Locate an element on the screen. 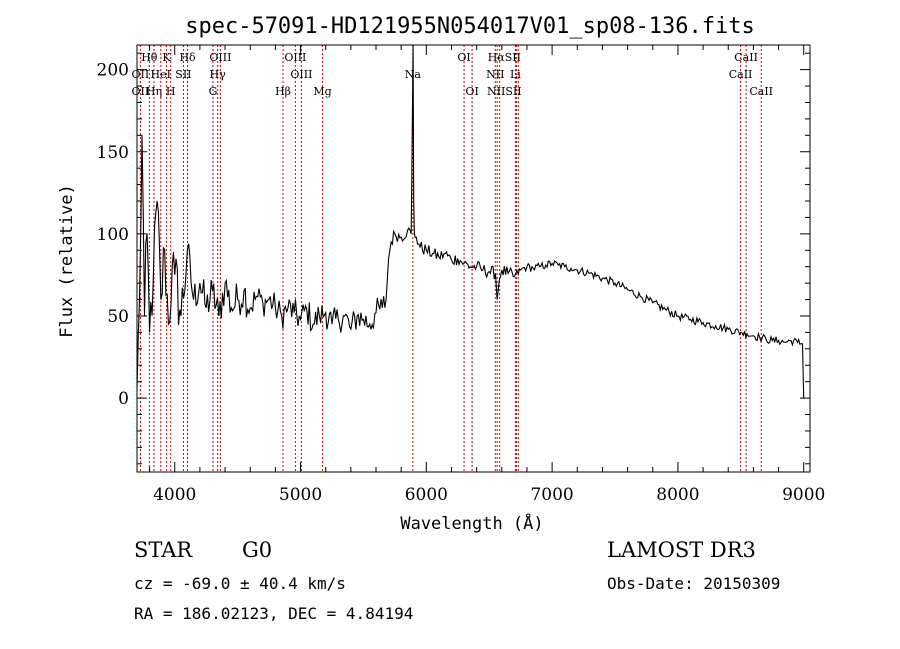 The image size is (900, 649). x-tick-label: 5000 is located at coordinates (300, 495).